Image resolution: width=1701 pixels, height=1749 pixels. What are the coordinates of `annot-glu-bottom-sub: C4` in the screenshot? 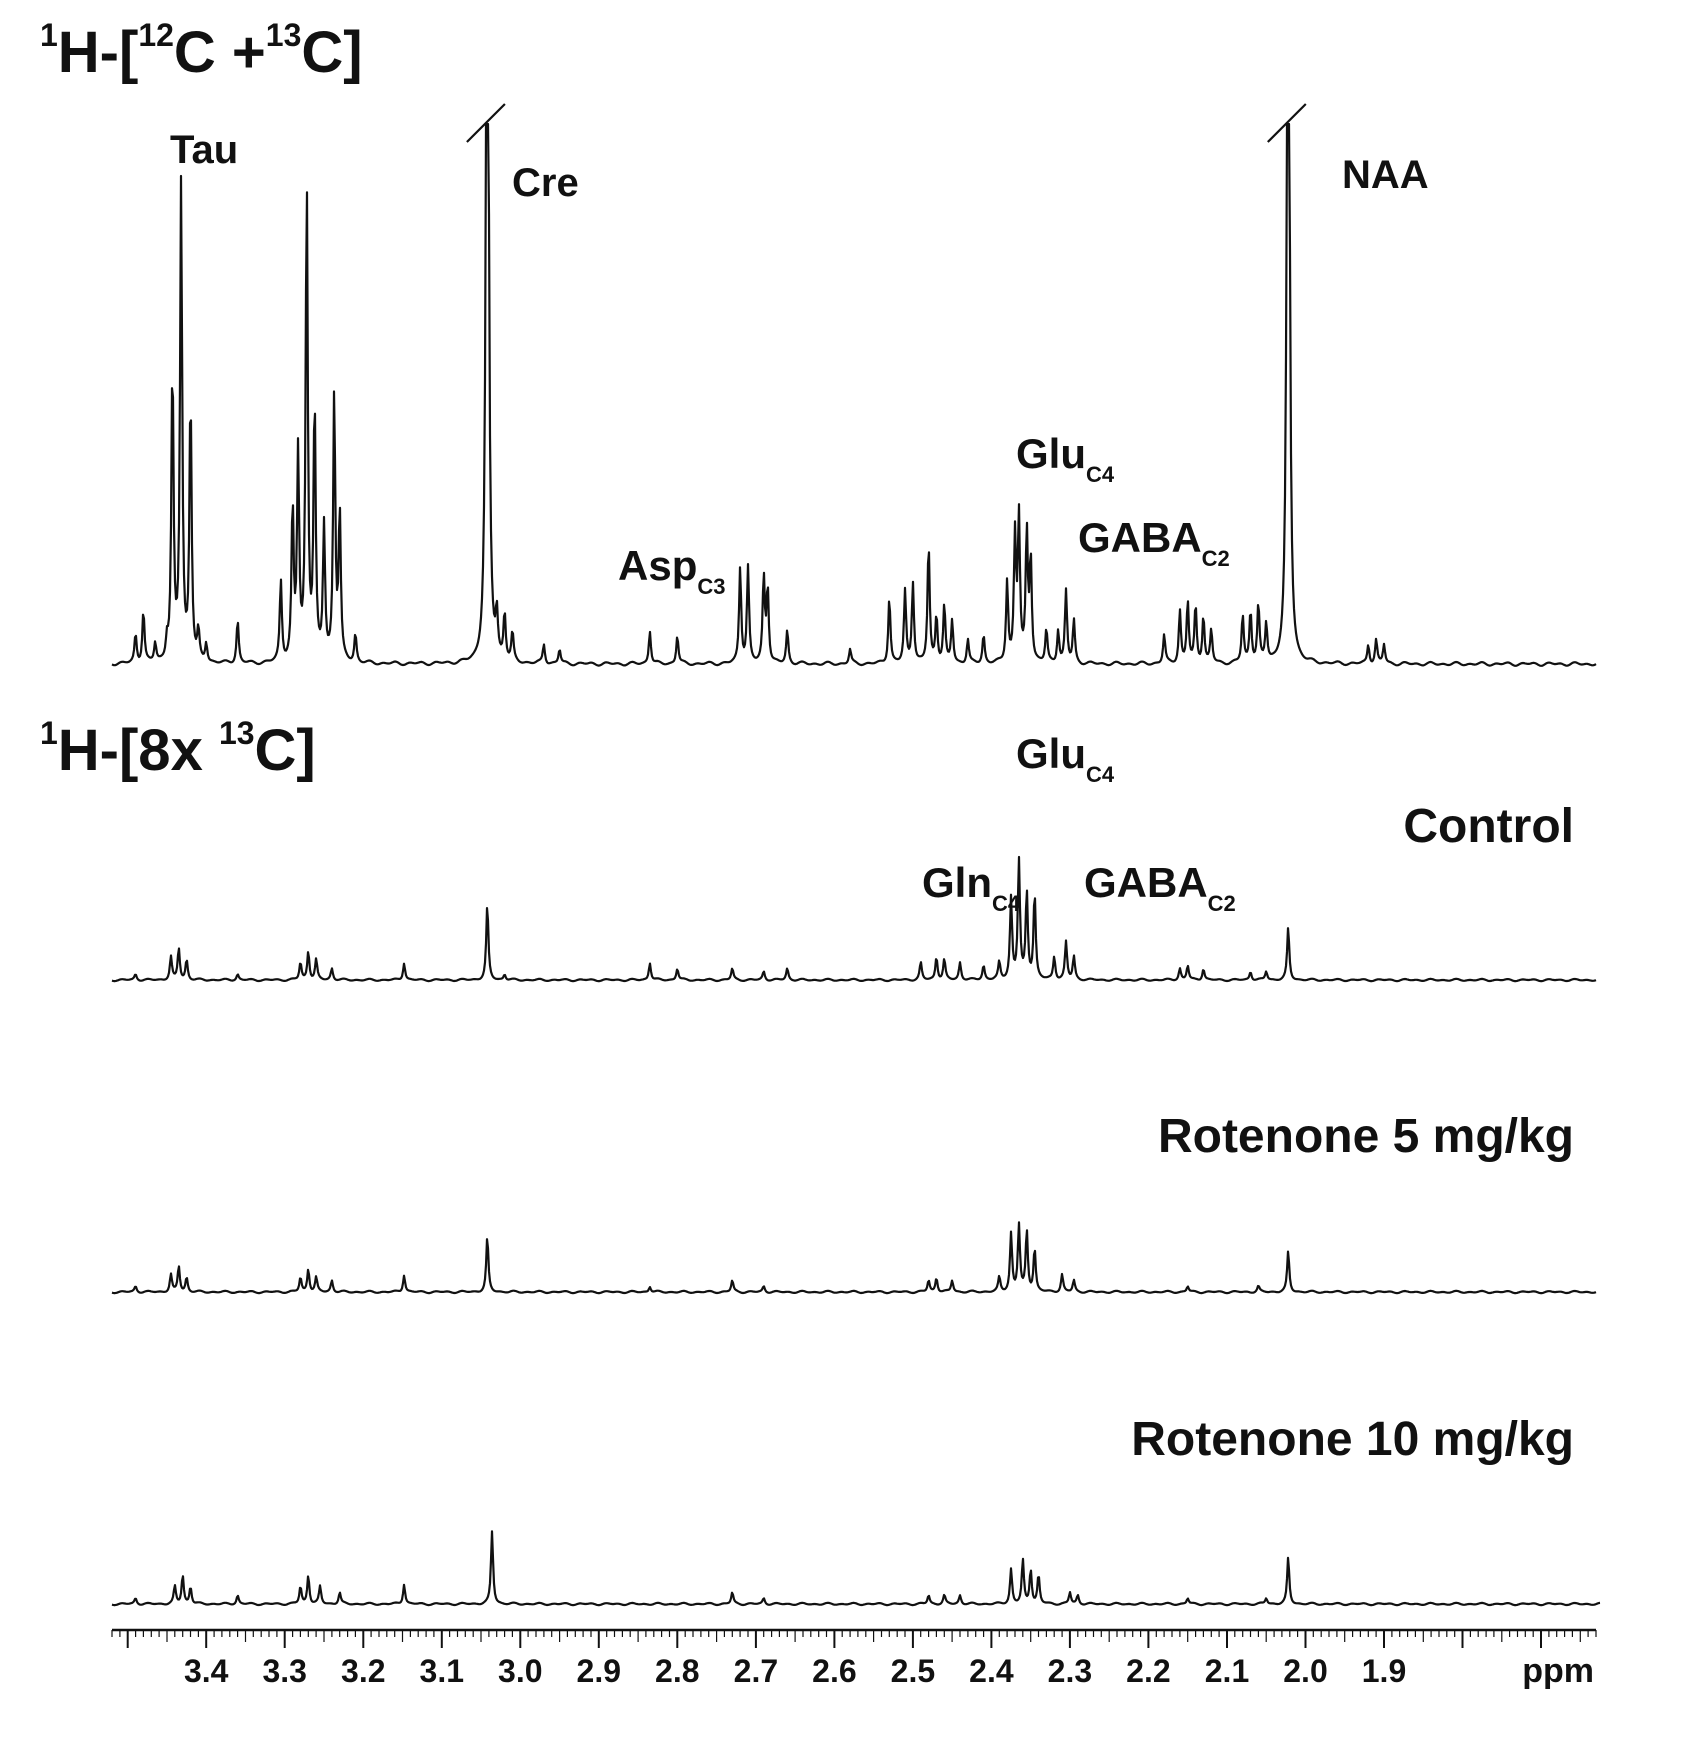 It's located at (1100, 774).